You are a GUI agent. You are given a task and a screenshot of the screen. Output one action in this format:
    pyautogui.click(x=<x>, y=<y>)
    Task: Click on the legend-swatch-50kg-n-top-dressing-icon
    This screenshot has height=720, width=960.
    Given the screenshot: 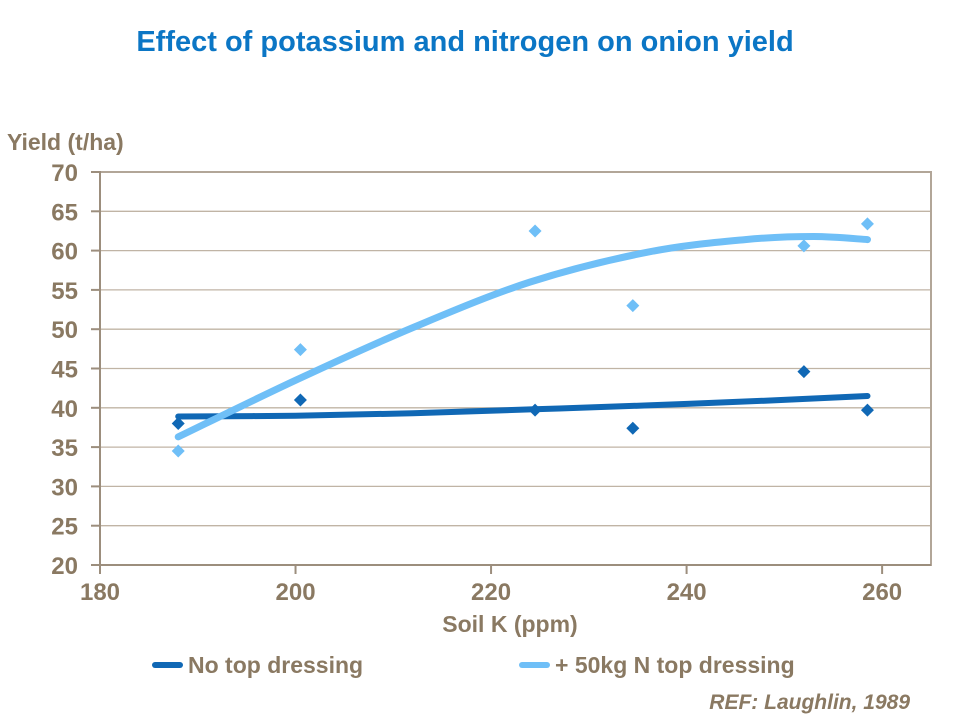 What is the action you would take?
    pyautogui.click(x=534, y=665)
    